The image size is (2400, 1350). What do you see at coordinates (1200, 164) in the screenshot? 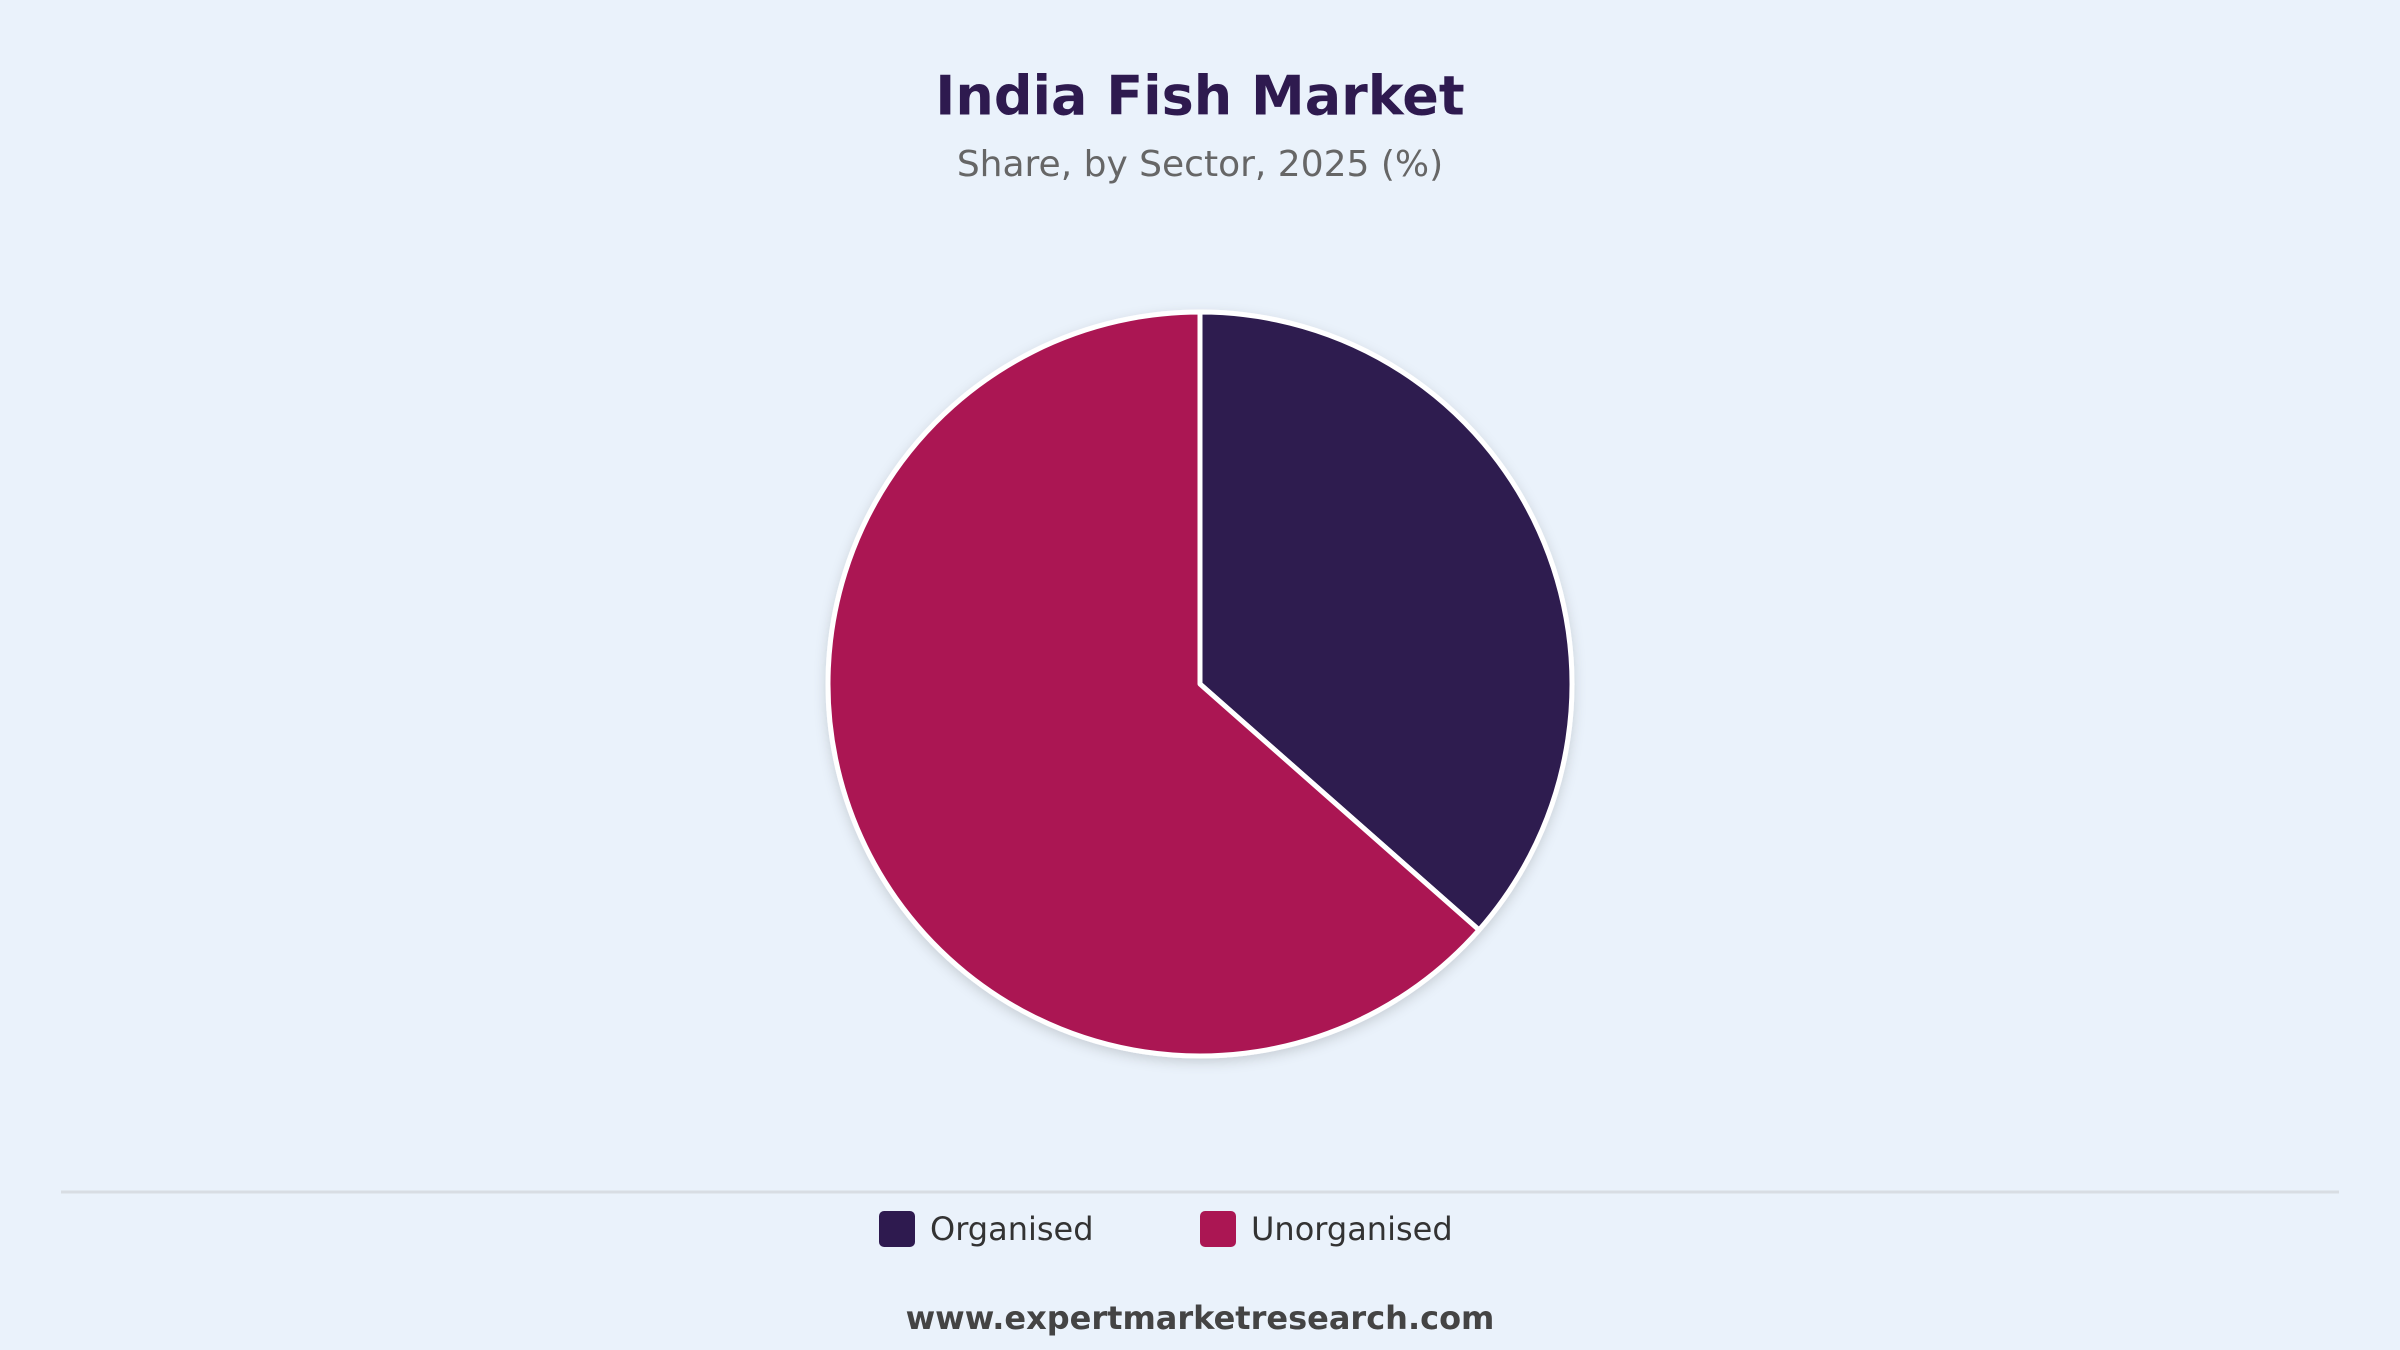
I see `chart-subtitle: Share, by Sector, 2025 (%)` at bounding box center [1200, 164].